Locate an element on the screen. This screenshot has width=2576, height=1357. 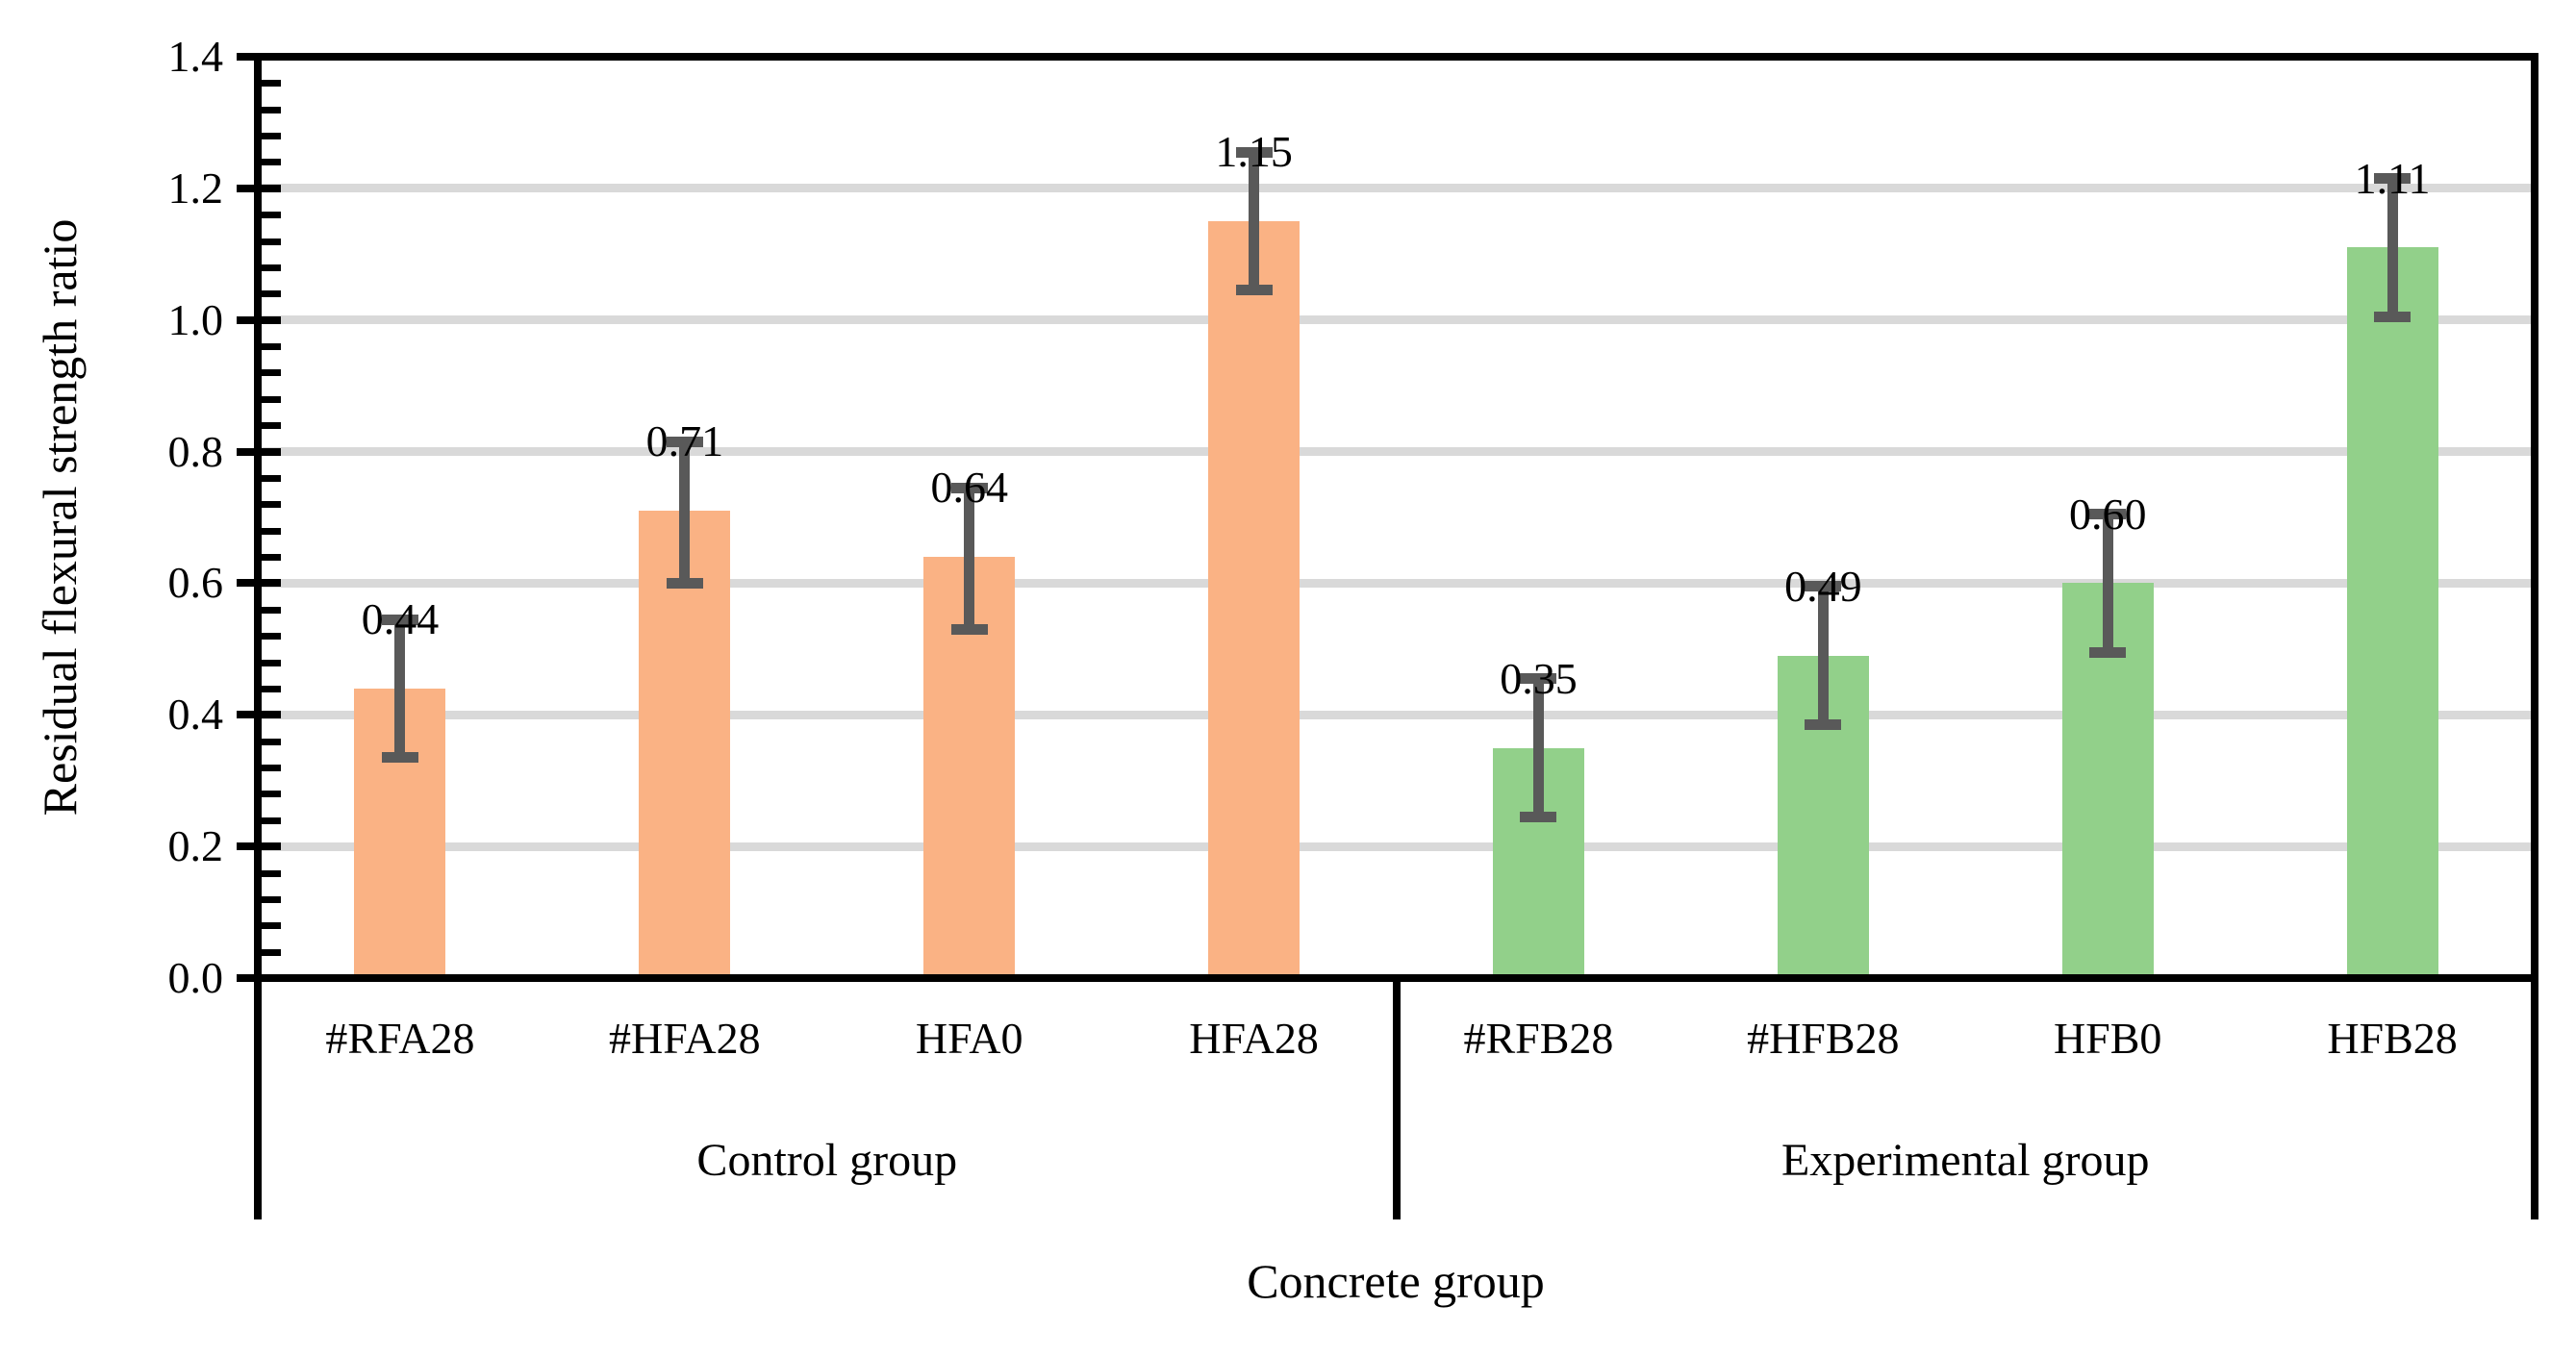
bar-HFB28 is located at coordinates (2392, 612).